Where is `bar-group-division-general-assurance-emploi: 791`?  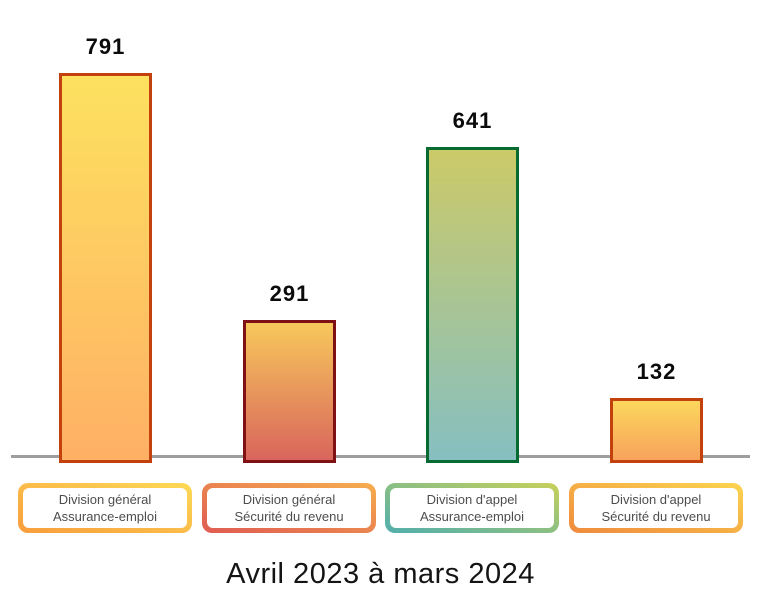
bar-group-division-general-assurance-emploi: 791 is located at coordinates (105, 249).